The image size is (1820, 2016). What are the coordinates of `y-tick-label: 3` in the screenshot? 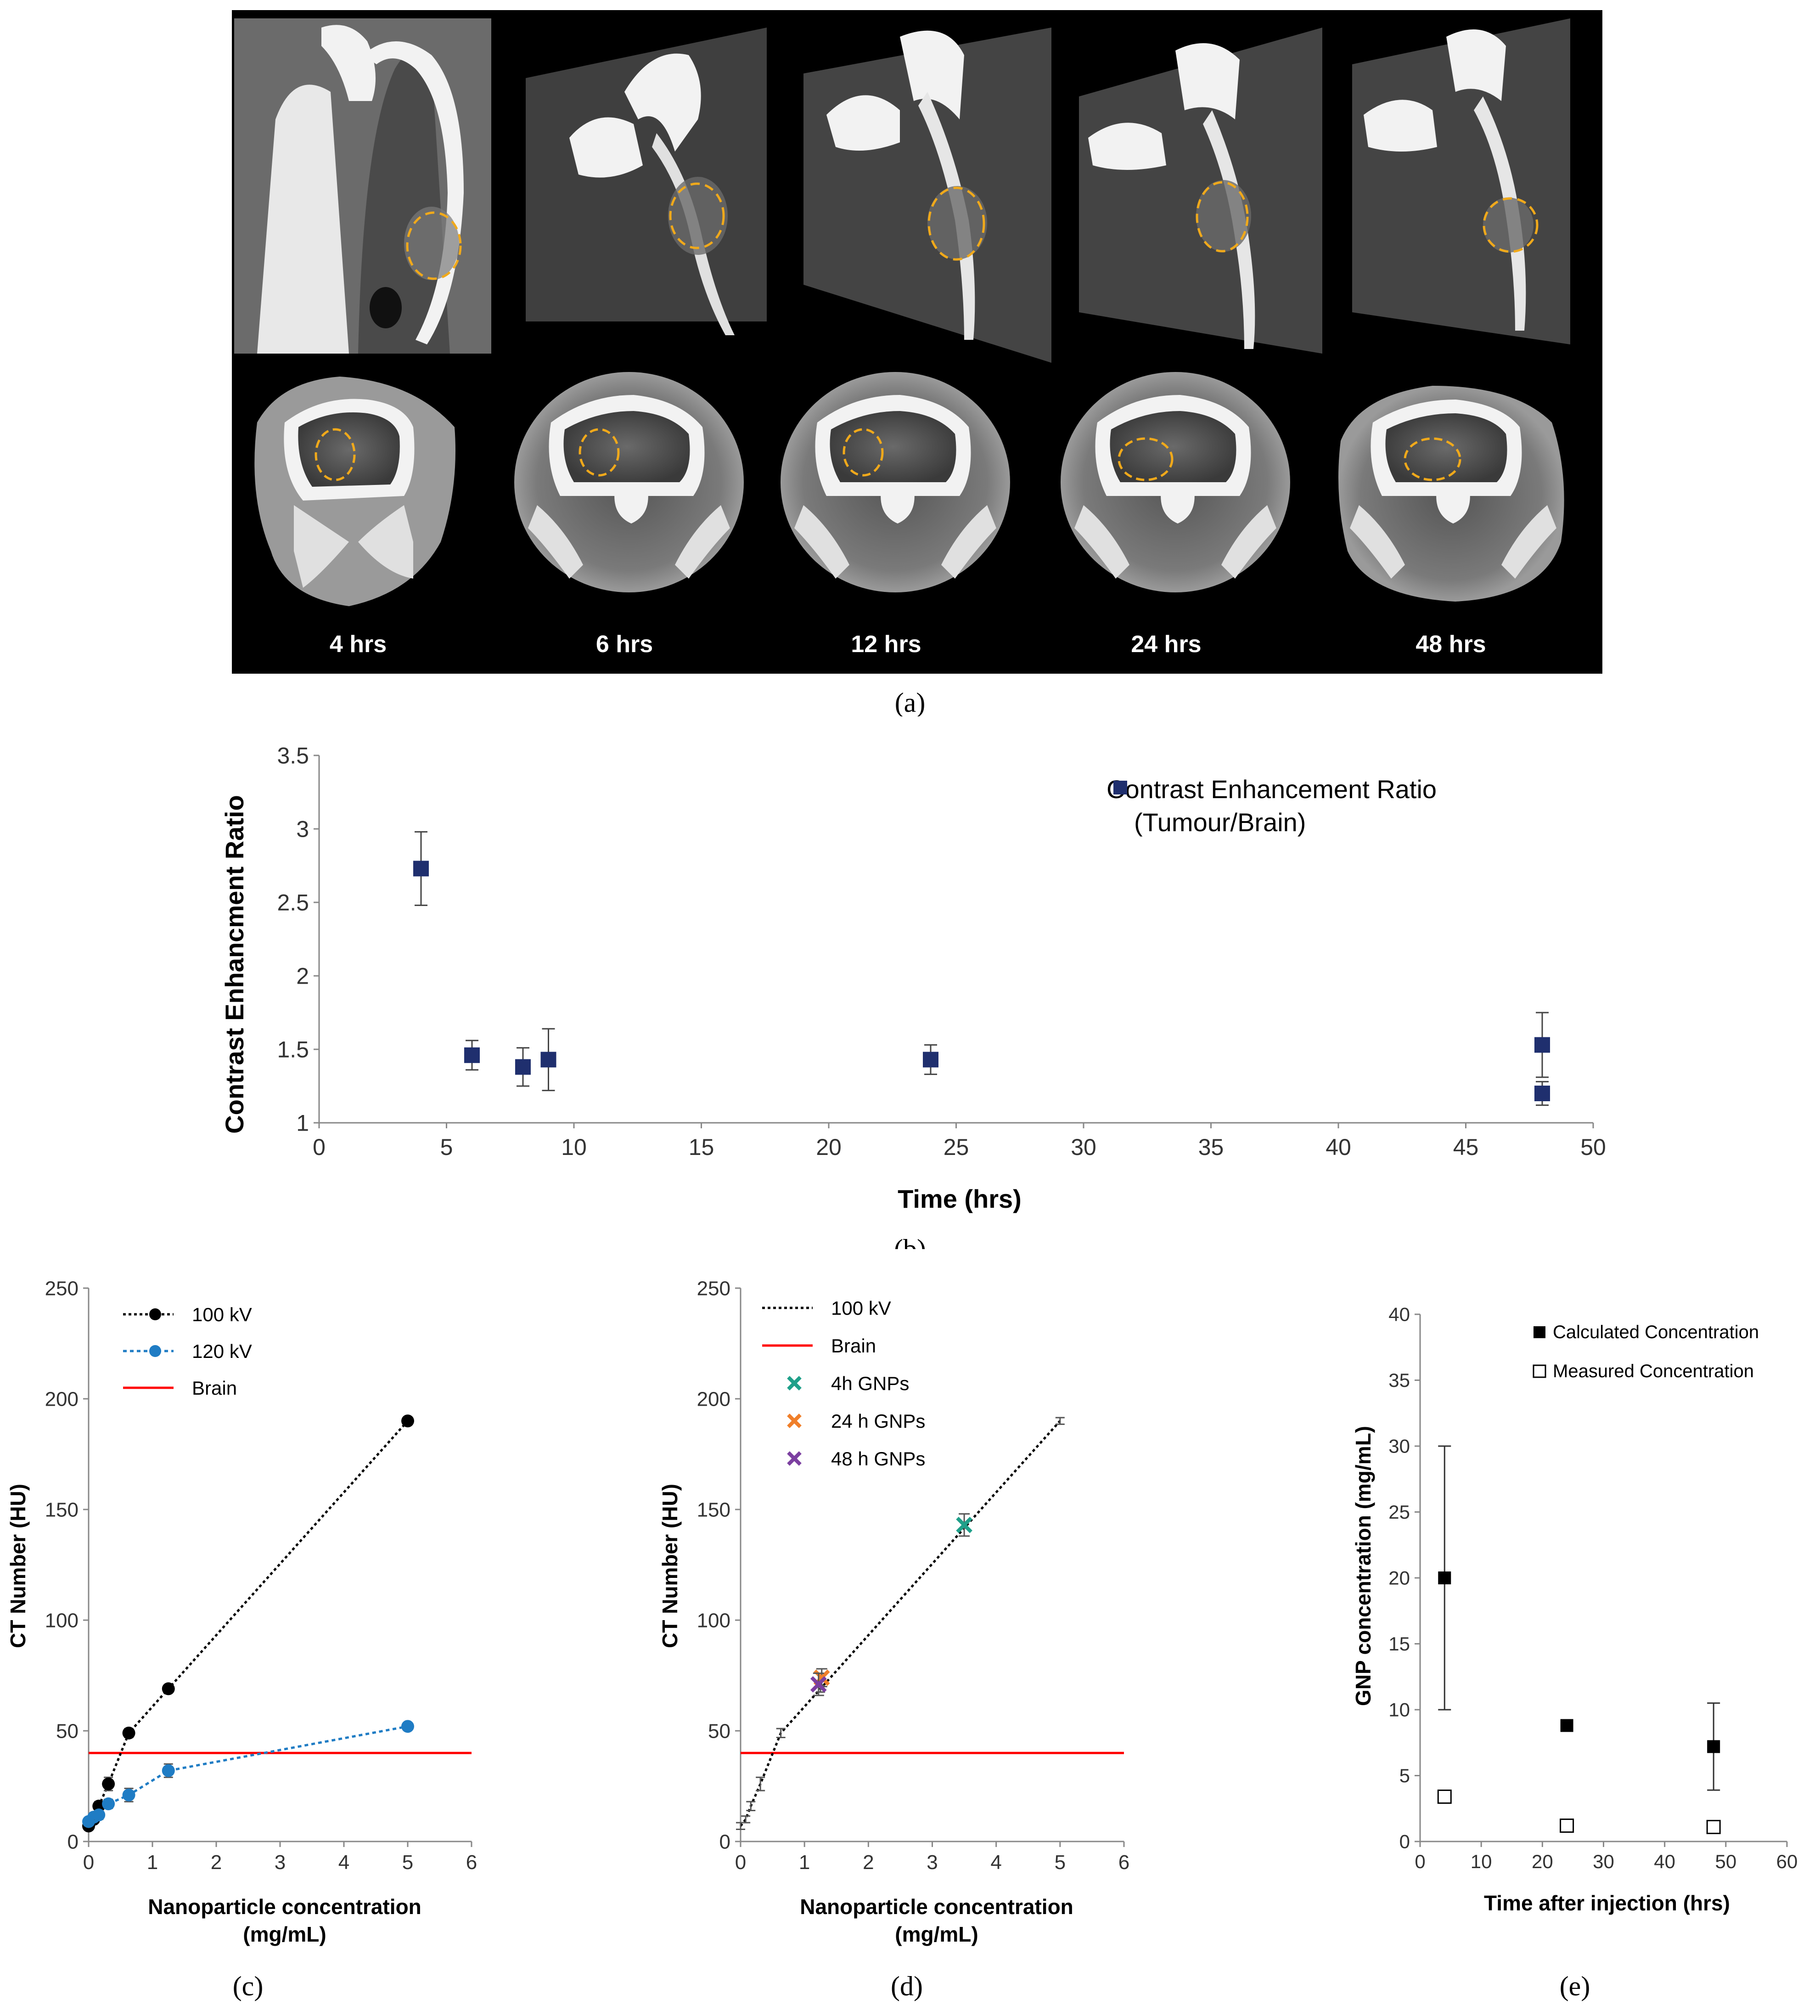 It's located at (302, 829).